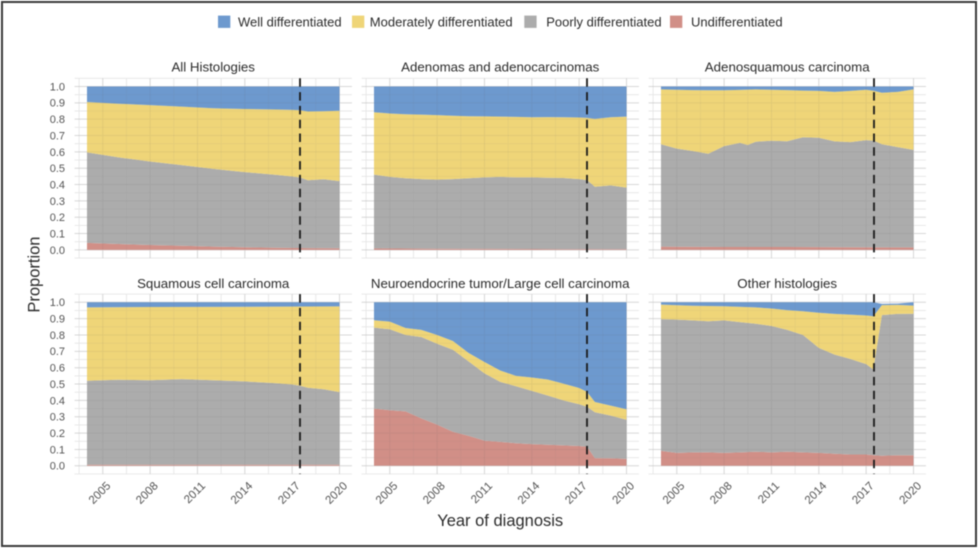  I want to click on svg-text: Moderately differentiated, so click(441, 21).